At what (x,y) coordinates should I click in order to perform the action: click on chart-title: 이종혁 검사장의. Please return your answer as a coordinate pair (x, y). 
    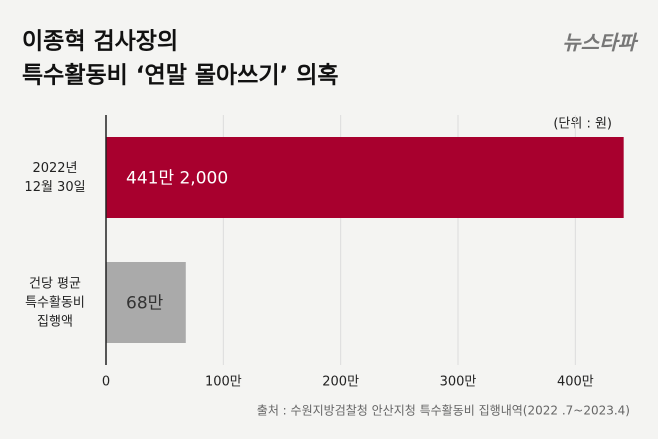
    Looking at the image, I should click on (100, 42).